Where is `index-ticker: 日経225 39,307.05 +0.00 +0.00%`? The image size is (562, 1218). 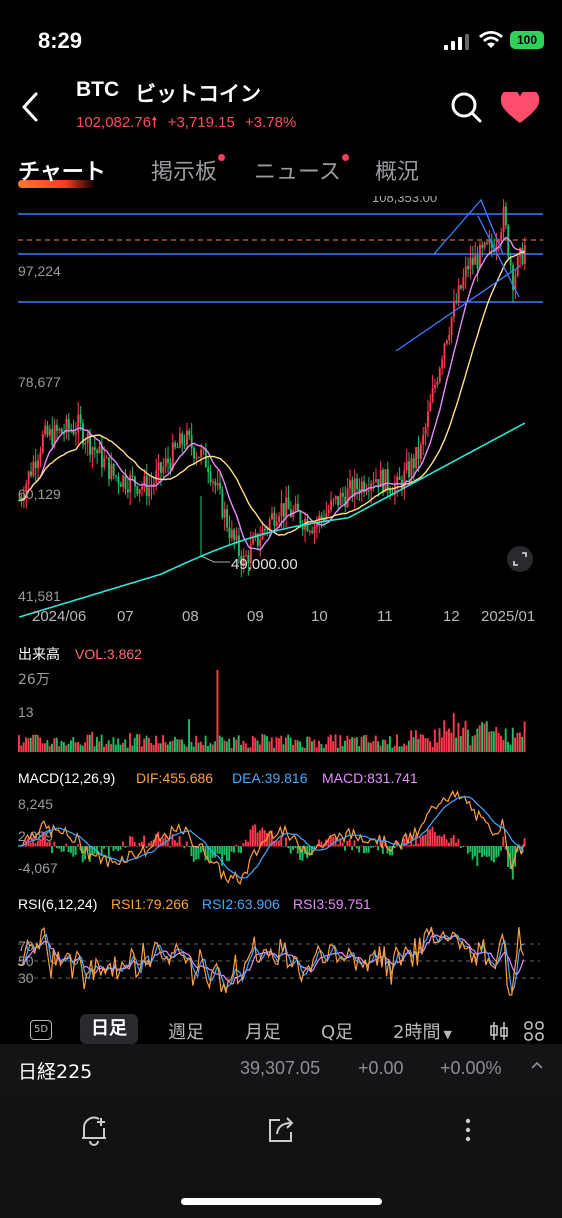 index-ticker: 日経225 39,307.05 +0.00 +0.00% is located at coordinates (281, 1069).